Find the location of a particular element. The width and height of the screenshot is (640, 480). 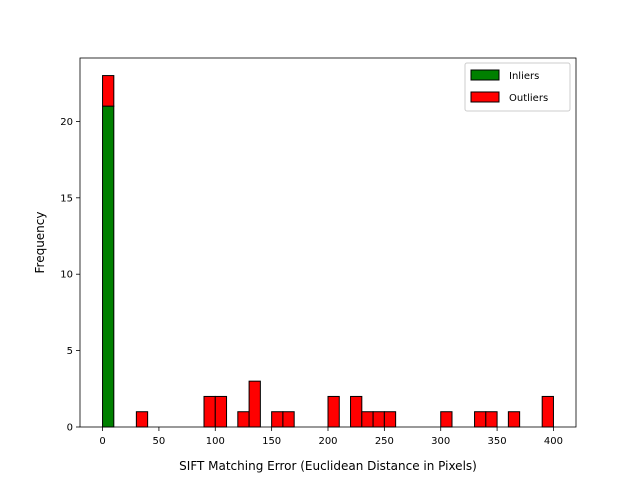

x-tick-label-0: 0 is located at coordinates (102, 441).